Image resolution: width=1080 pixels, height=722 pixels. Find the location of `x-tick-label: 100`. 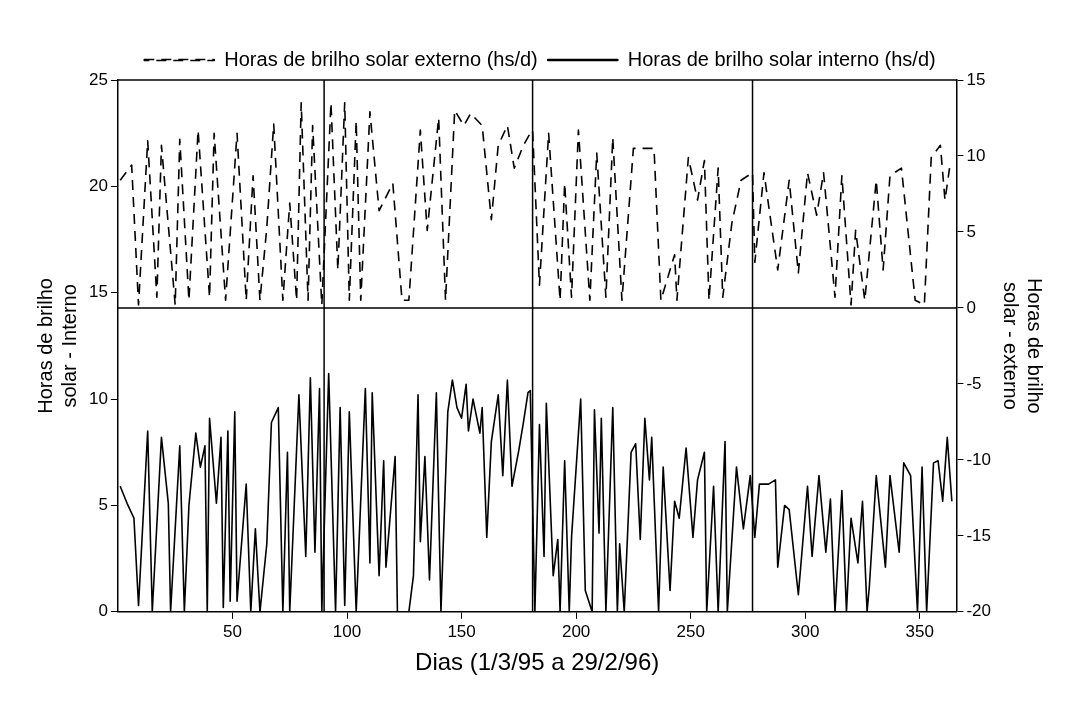

x-tick-label: 100 is located at coordinates (347, 631).